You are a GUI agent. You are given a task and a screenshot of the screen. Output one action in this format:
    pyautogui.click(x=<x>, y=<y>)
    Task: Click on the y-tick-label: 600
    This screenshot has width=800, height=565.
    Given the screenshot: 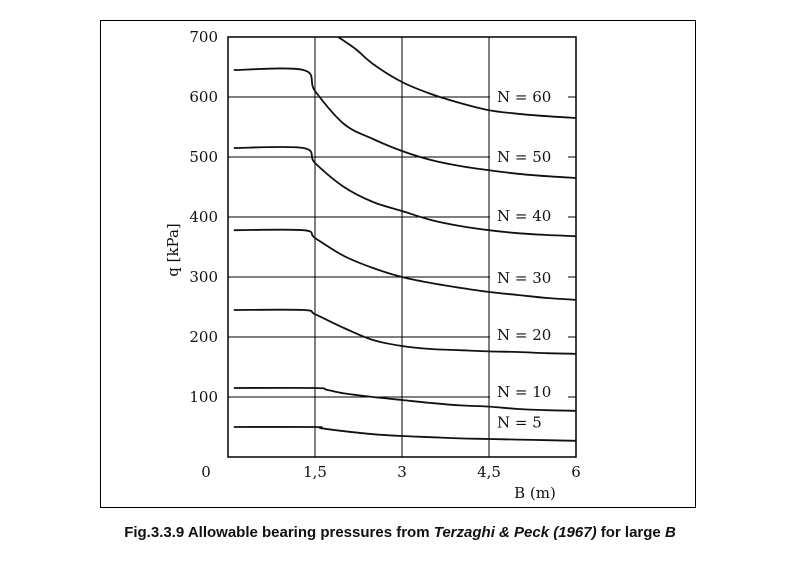 What is the action you would take?
    pyautogui.click(x=203, y=97)
    